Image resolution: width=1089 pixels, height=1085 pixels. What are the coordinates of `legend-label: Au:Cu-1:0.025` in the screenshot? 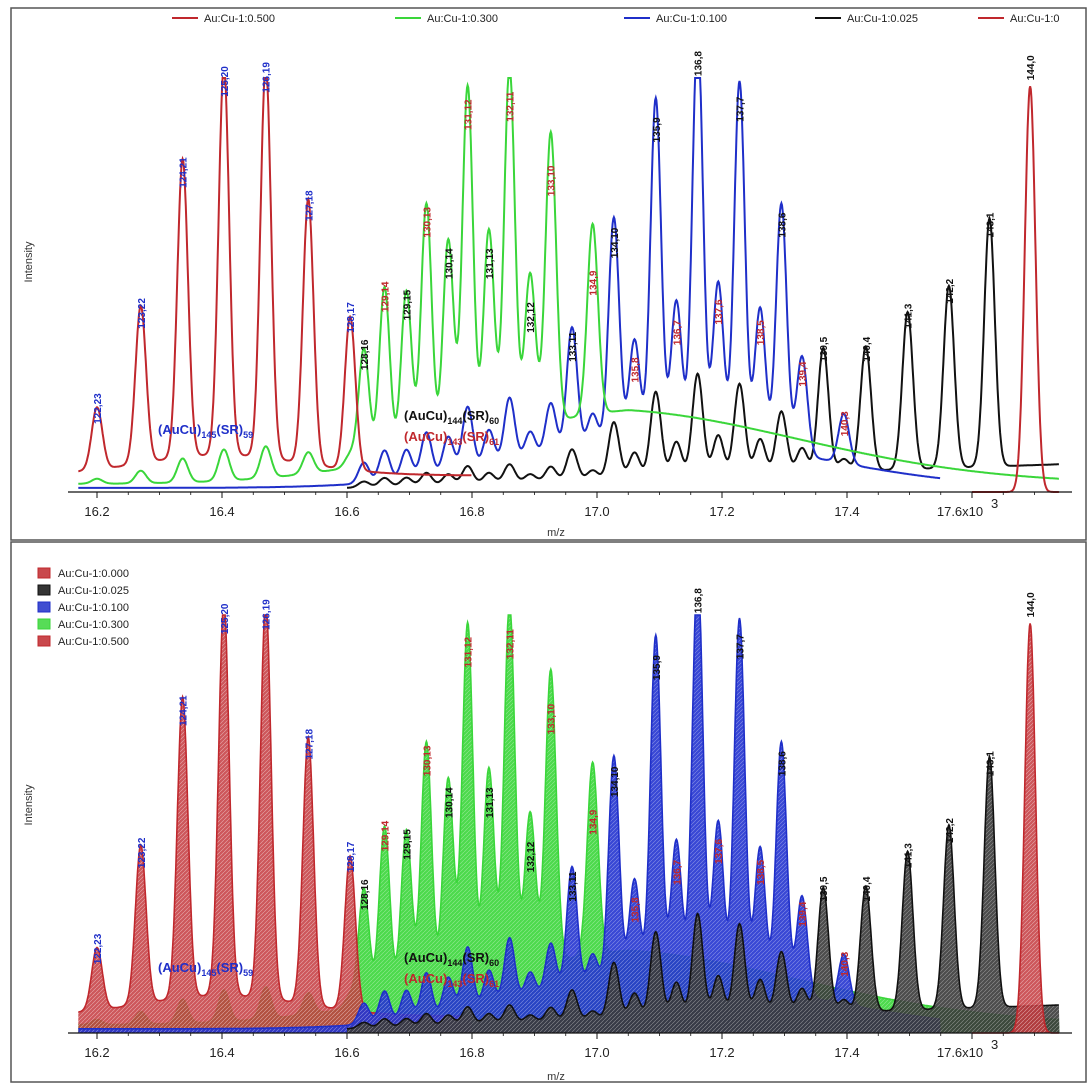 It's located at (882, 19).